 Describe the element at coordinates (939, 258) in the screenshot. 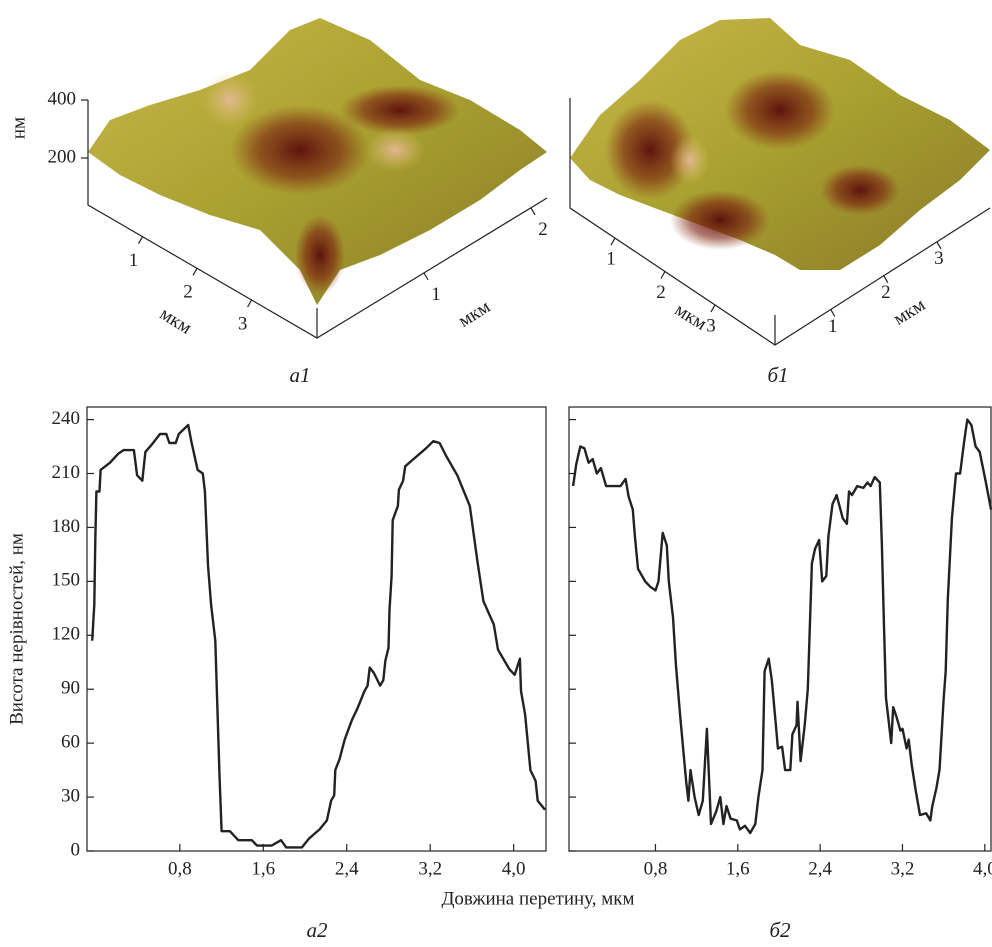

I see `y-tick-label: 3` at that location.